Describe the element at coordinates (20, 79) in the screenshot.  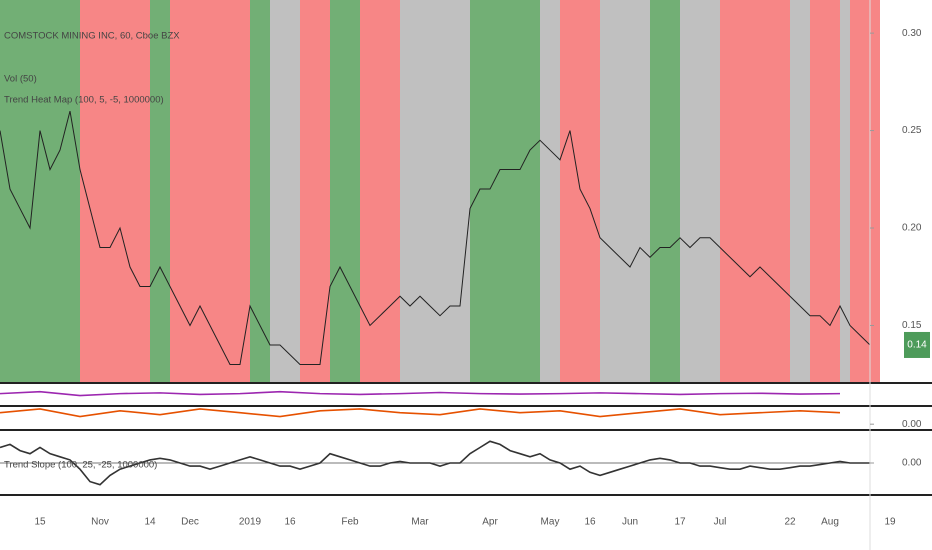
I see `indicator-label: Vol (50)` at that location.